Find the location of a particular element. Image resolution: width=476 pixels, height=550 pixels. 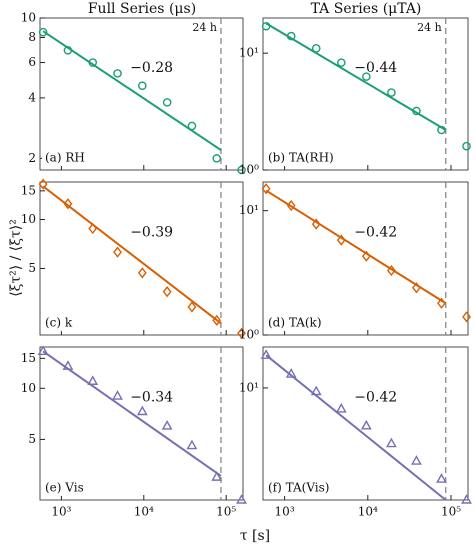

slope-annotation: −0.44 is located at coordinates (375, 68).